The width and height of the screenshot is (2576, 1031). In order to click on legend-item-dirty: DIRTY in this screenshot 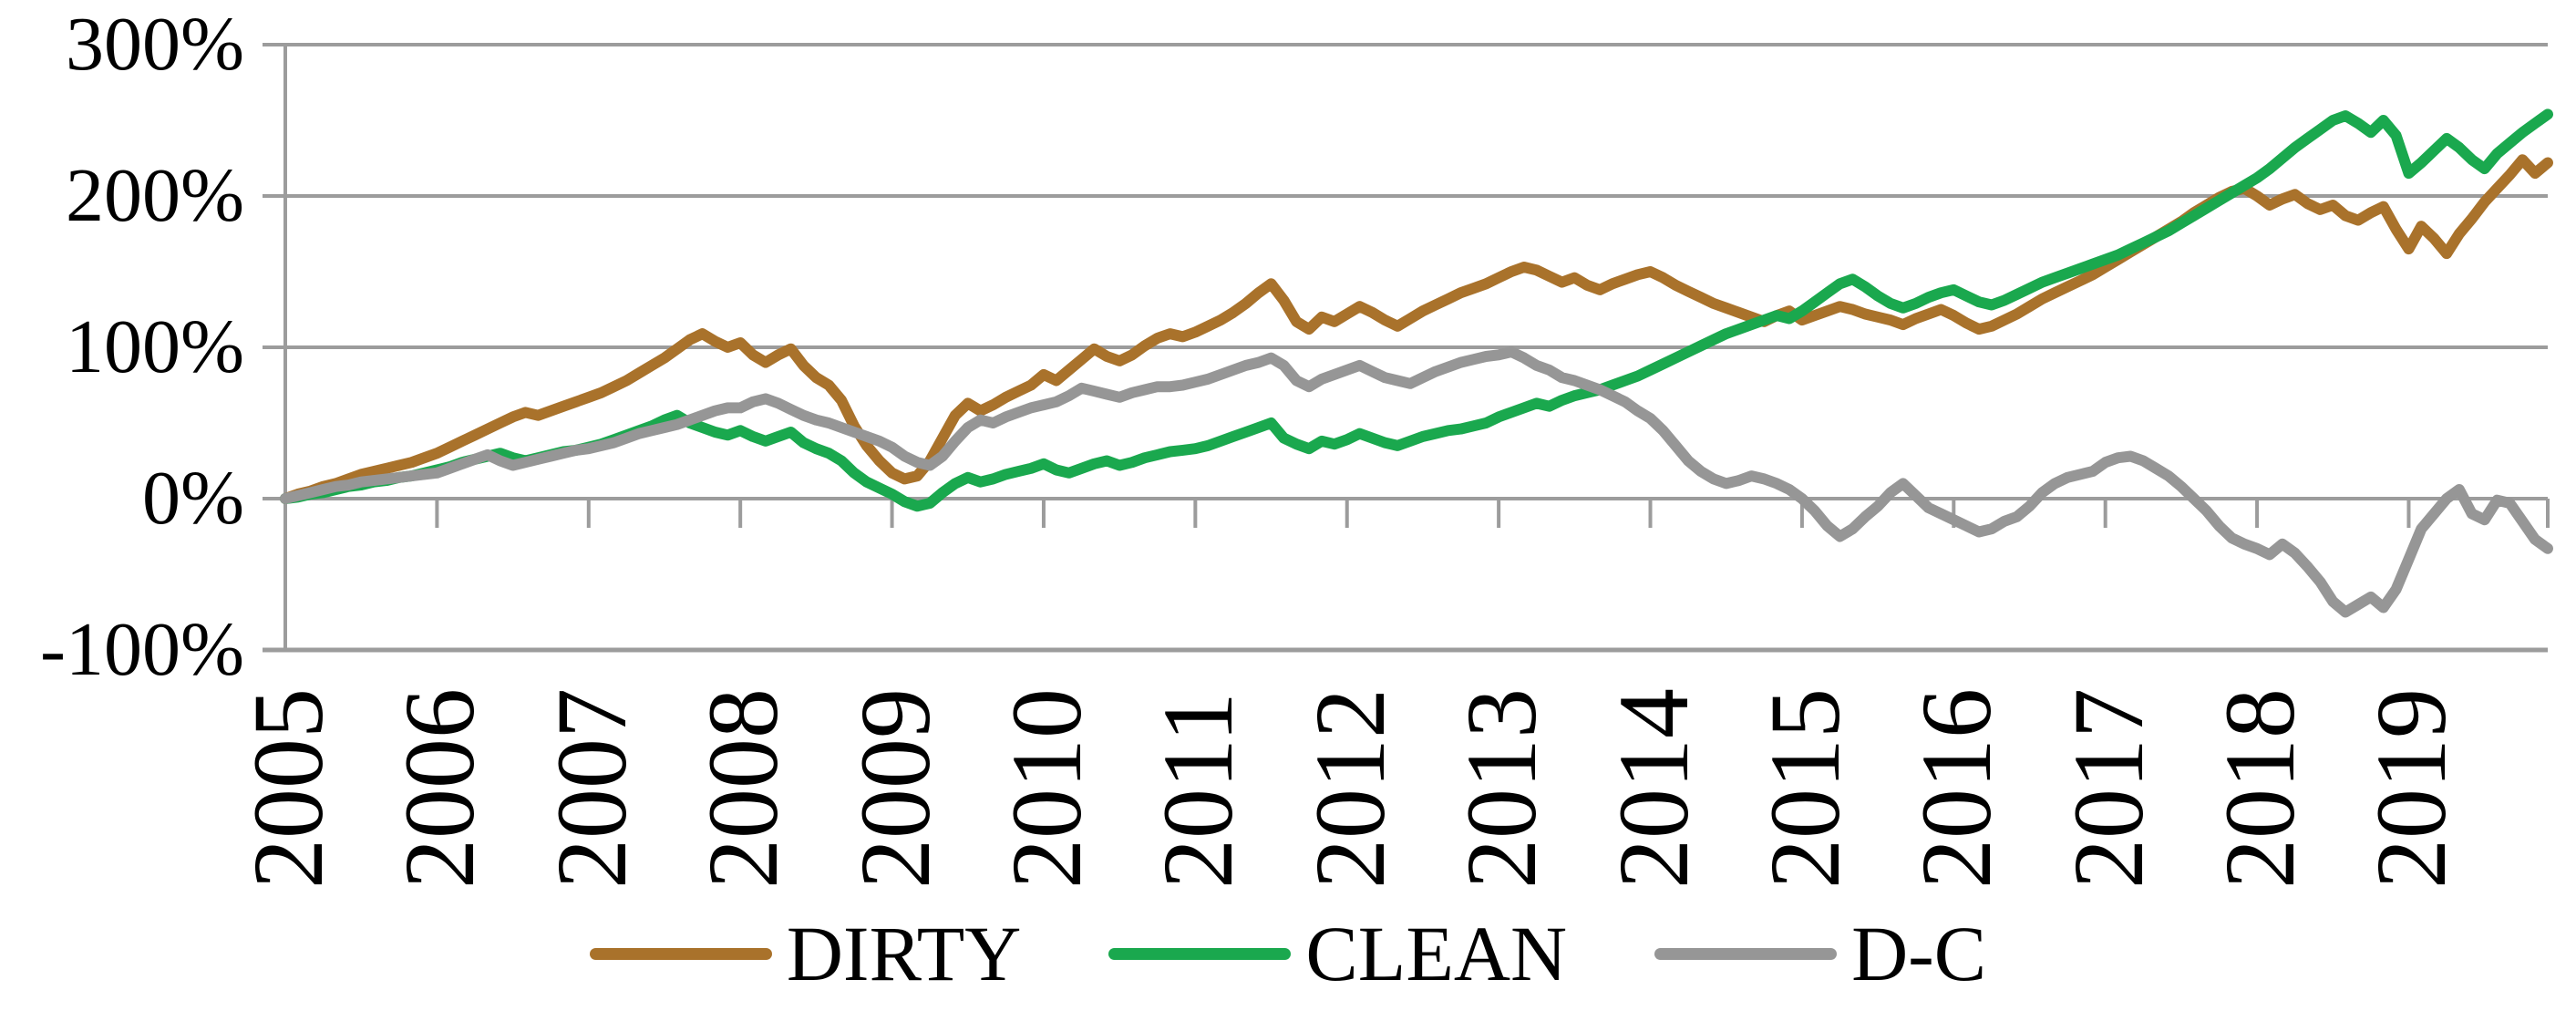, I will do `click(805, 953)`.